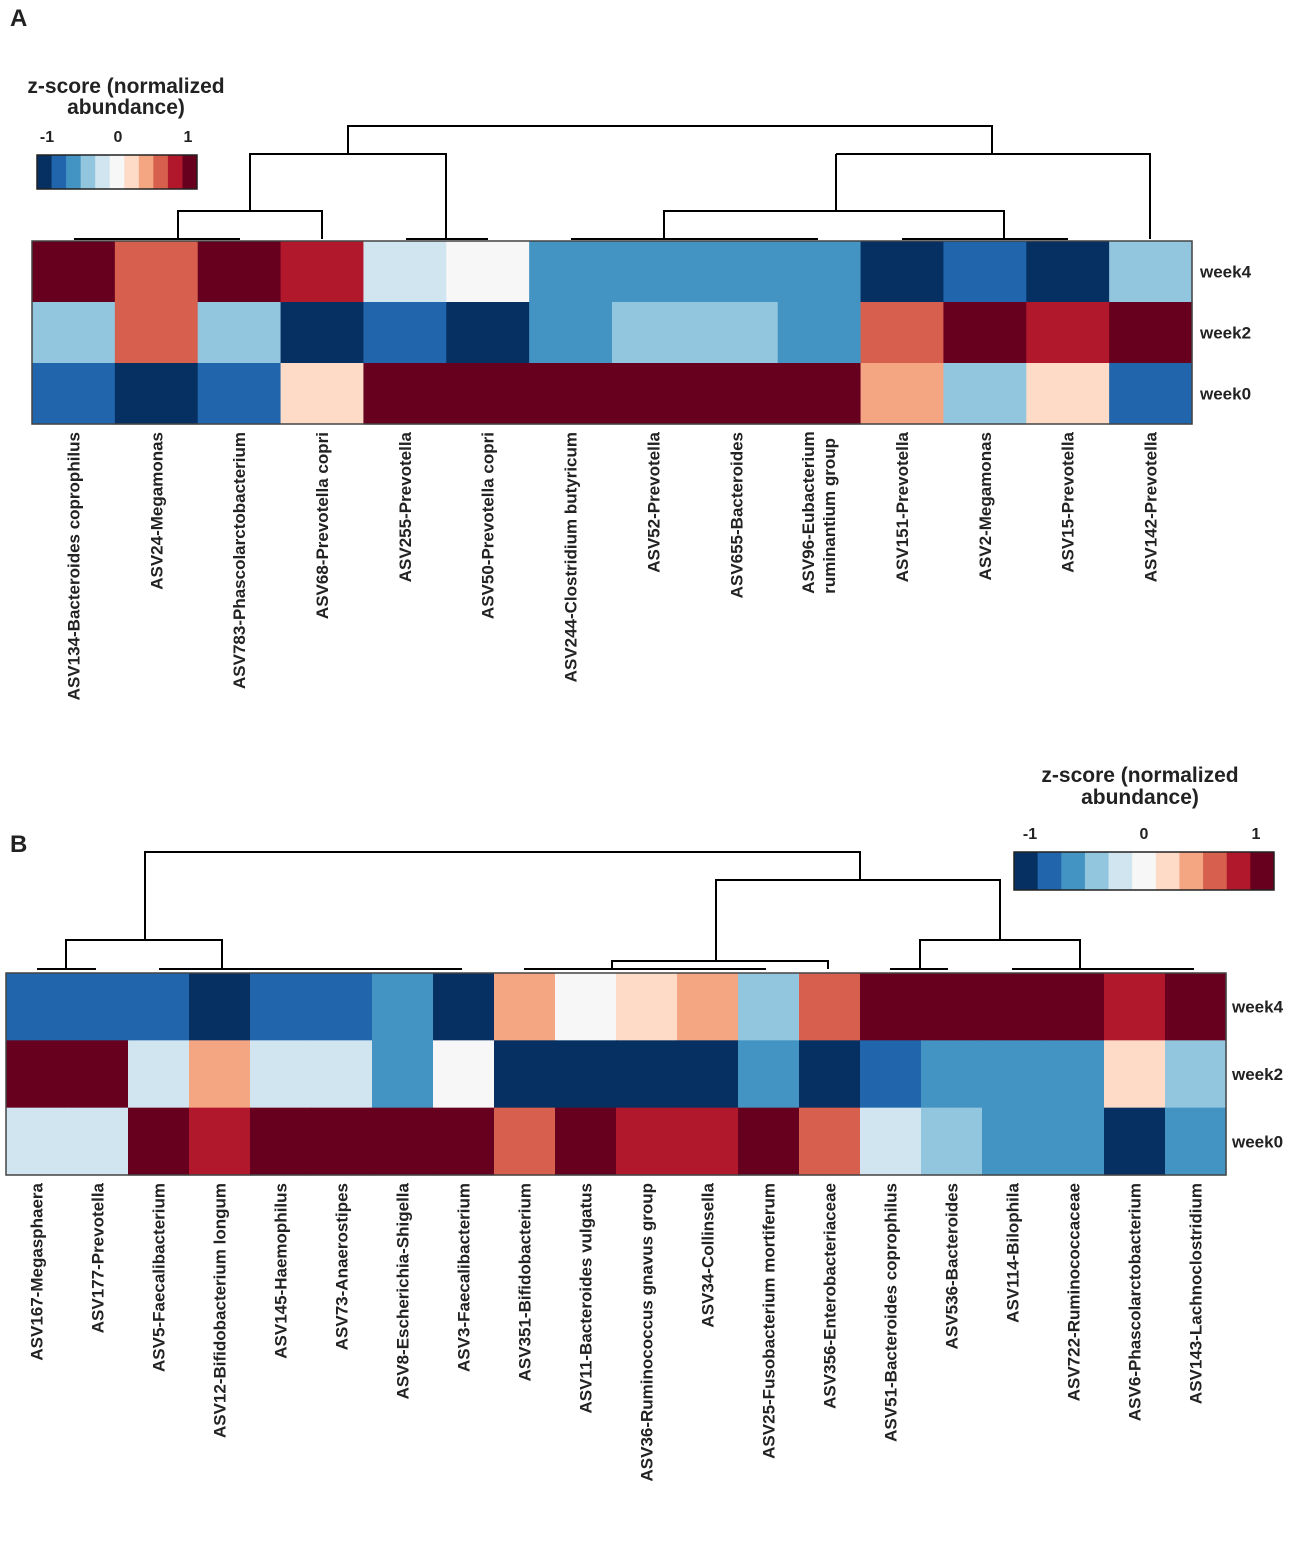 The height and width of the screenshot is (1555, 1299). What do you see at coordinates (18, 18) in the screenshot?
I see `panel-a-label: A` at bounding box center [18, 18].